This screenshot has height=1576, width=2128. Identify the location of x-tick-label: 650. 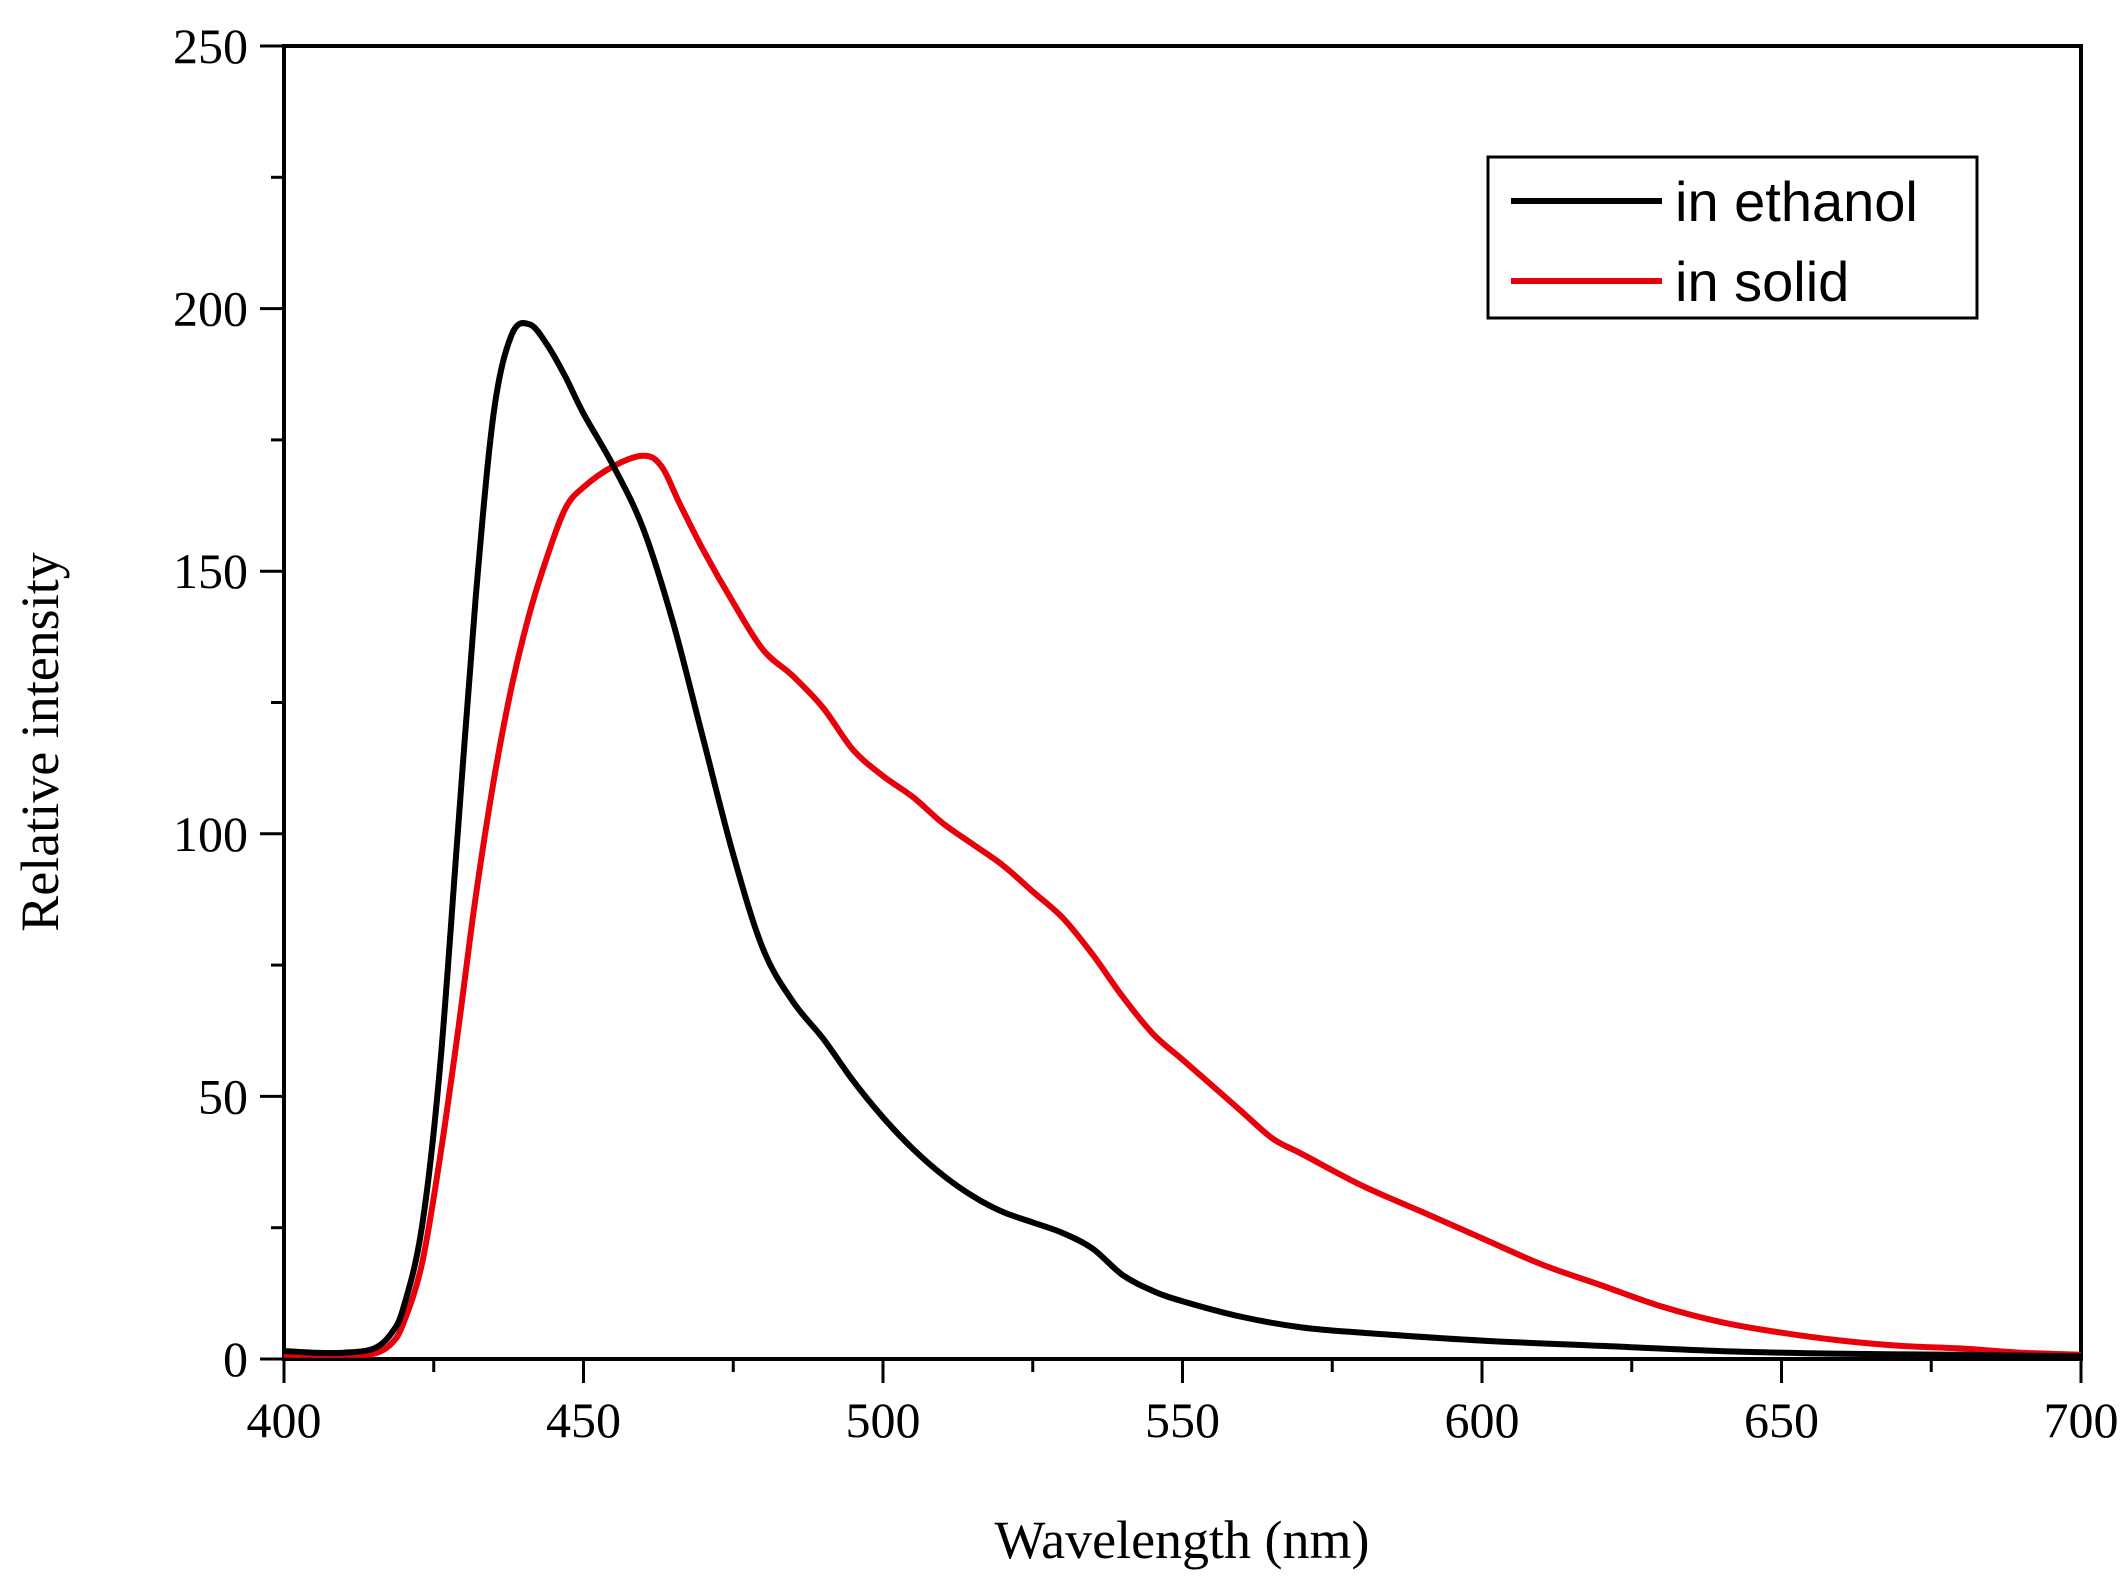
(1781, 1420).